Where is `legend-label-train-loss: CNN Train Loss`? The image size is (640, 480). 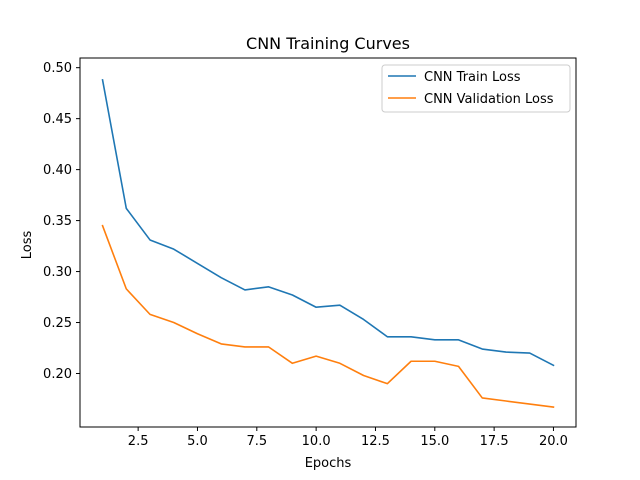 legend-label-train-loss: CNN Train Loss is located at coordinates (472, 77).